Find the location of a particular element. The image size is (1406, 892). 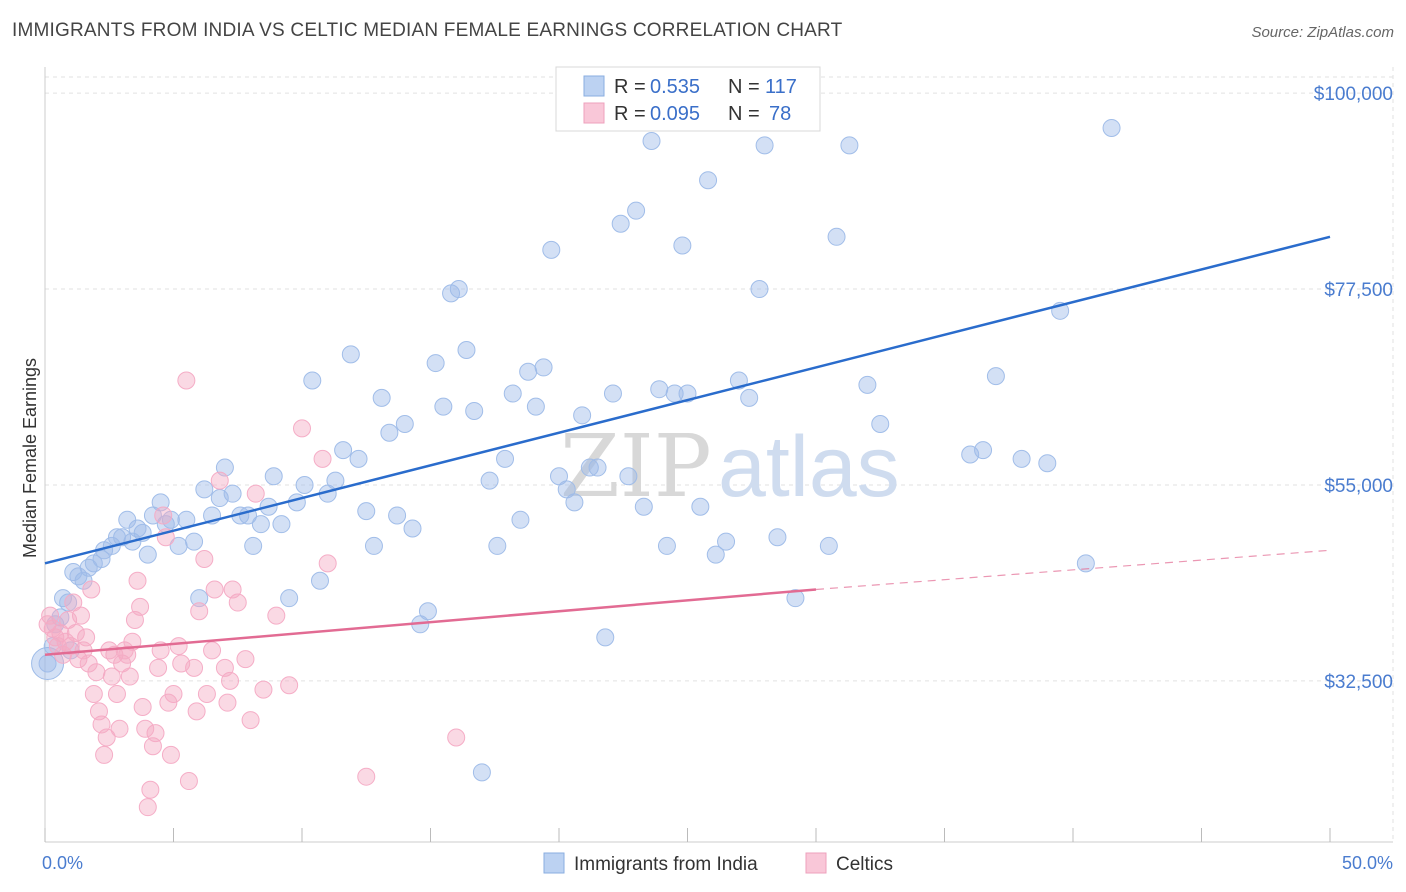

legend-swatch-pink is located at coordinates (594, 113).